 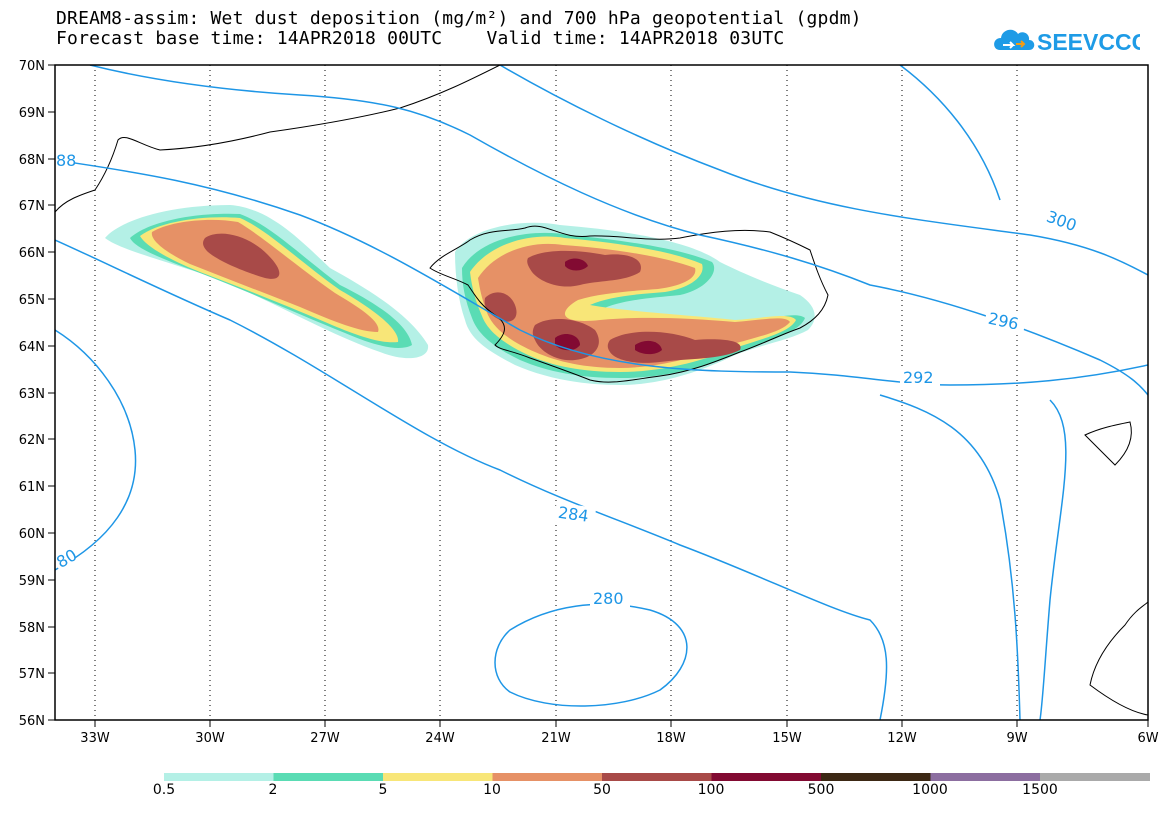 What do you see at coordinates (32, 206) in the screenshot?
I see `lat-label: 67N` at bounding box center [32, 206].